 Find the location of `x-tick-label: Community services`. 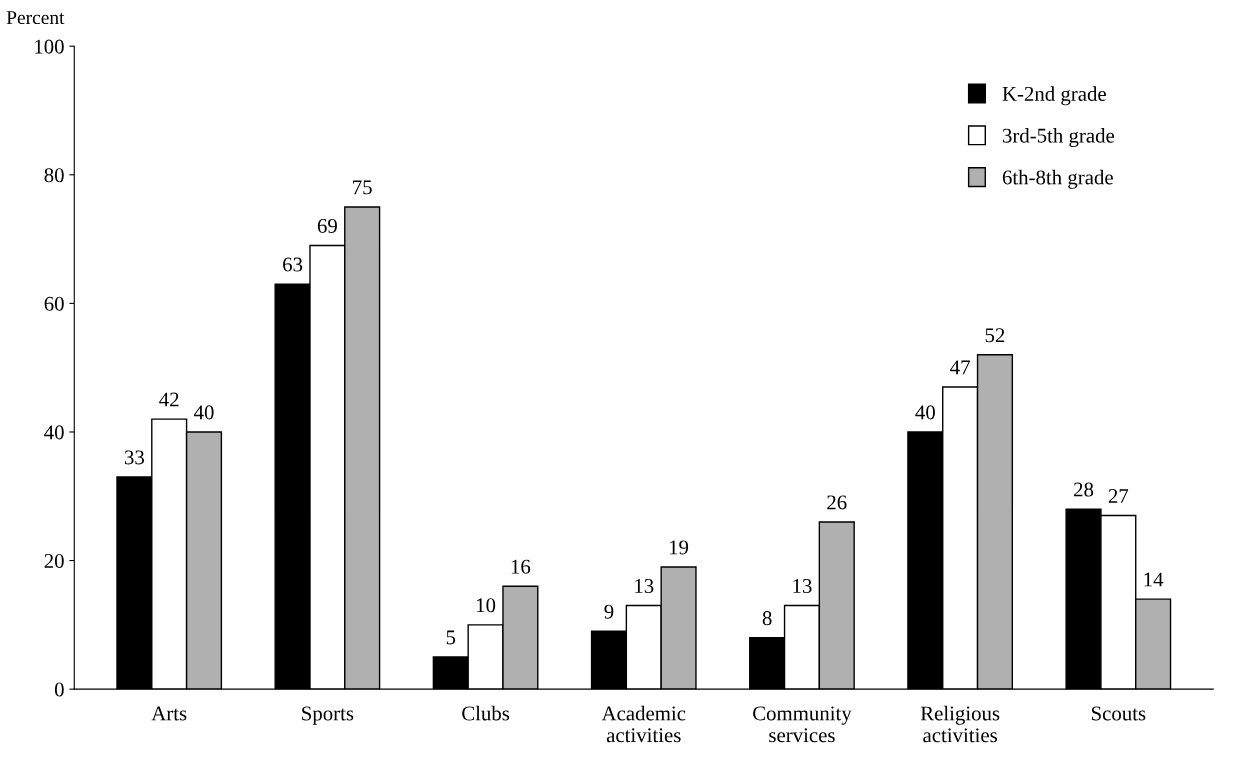

x-tick-label: Community services is located at coordinates (802, 724).